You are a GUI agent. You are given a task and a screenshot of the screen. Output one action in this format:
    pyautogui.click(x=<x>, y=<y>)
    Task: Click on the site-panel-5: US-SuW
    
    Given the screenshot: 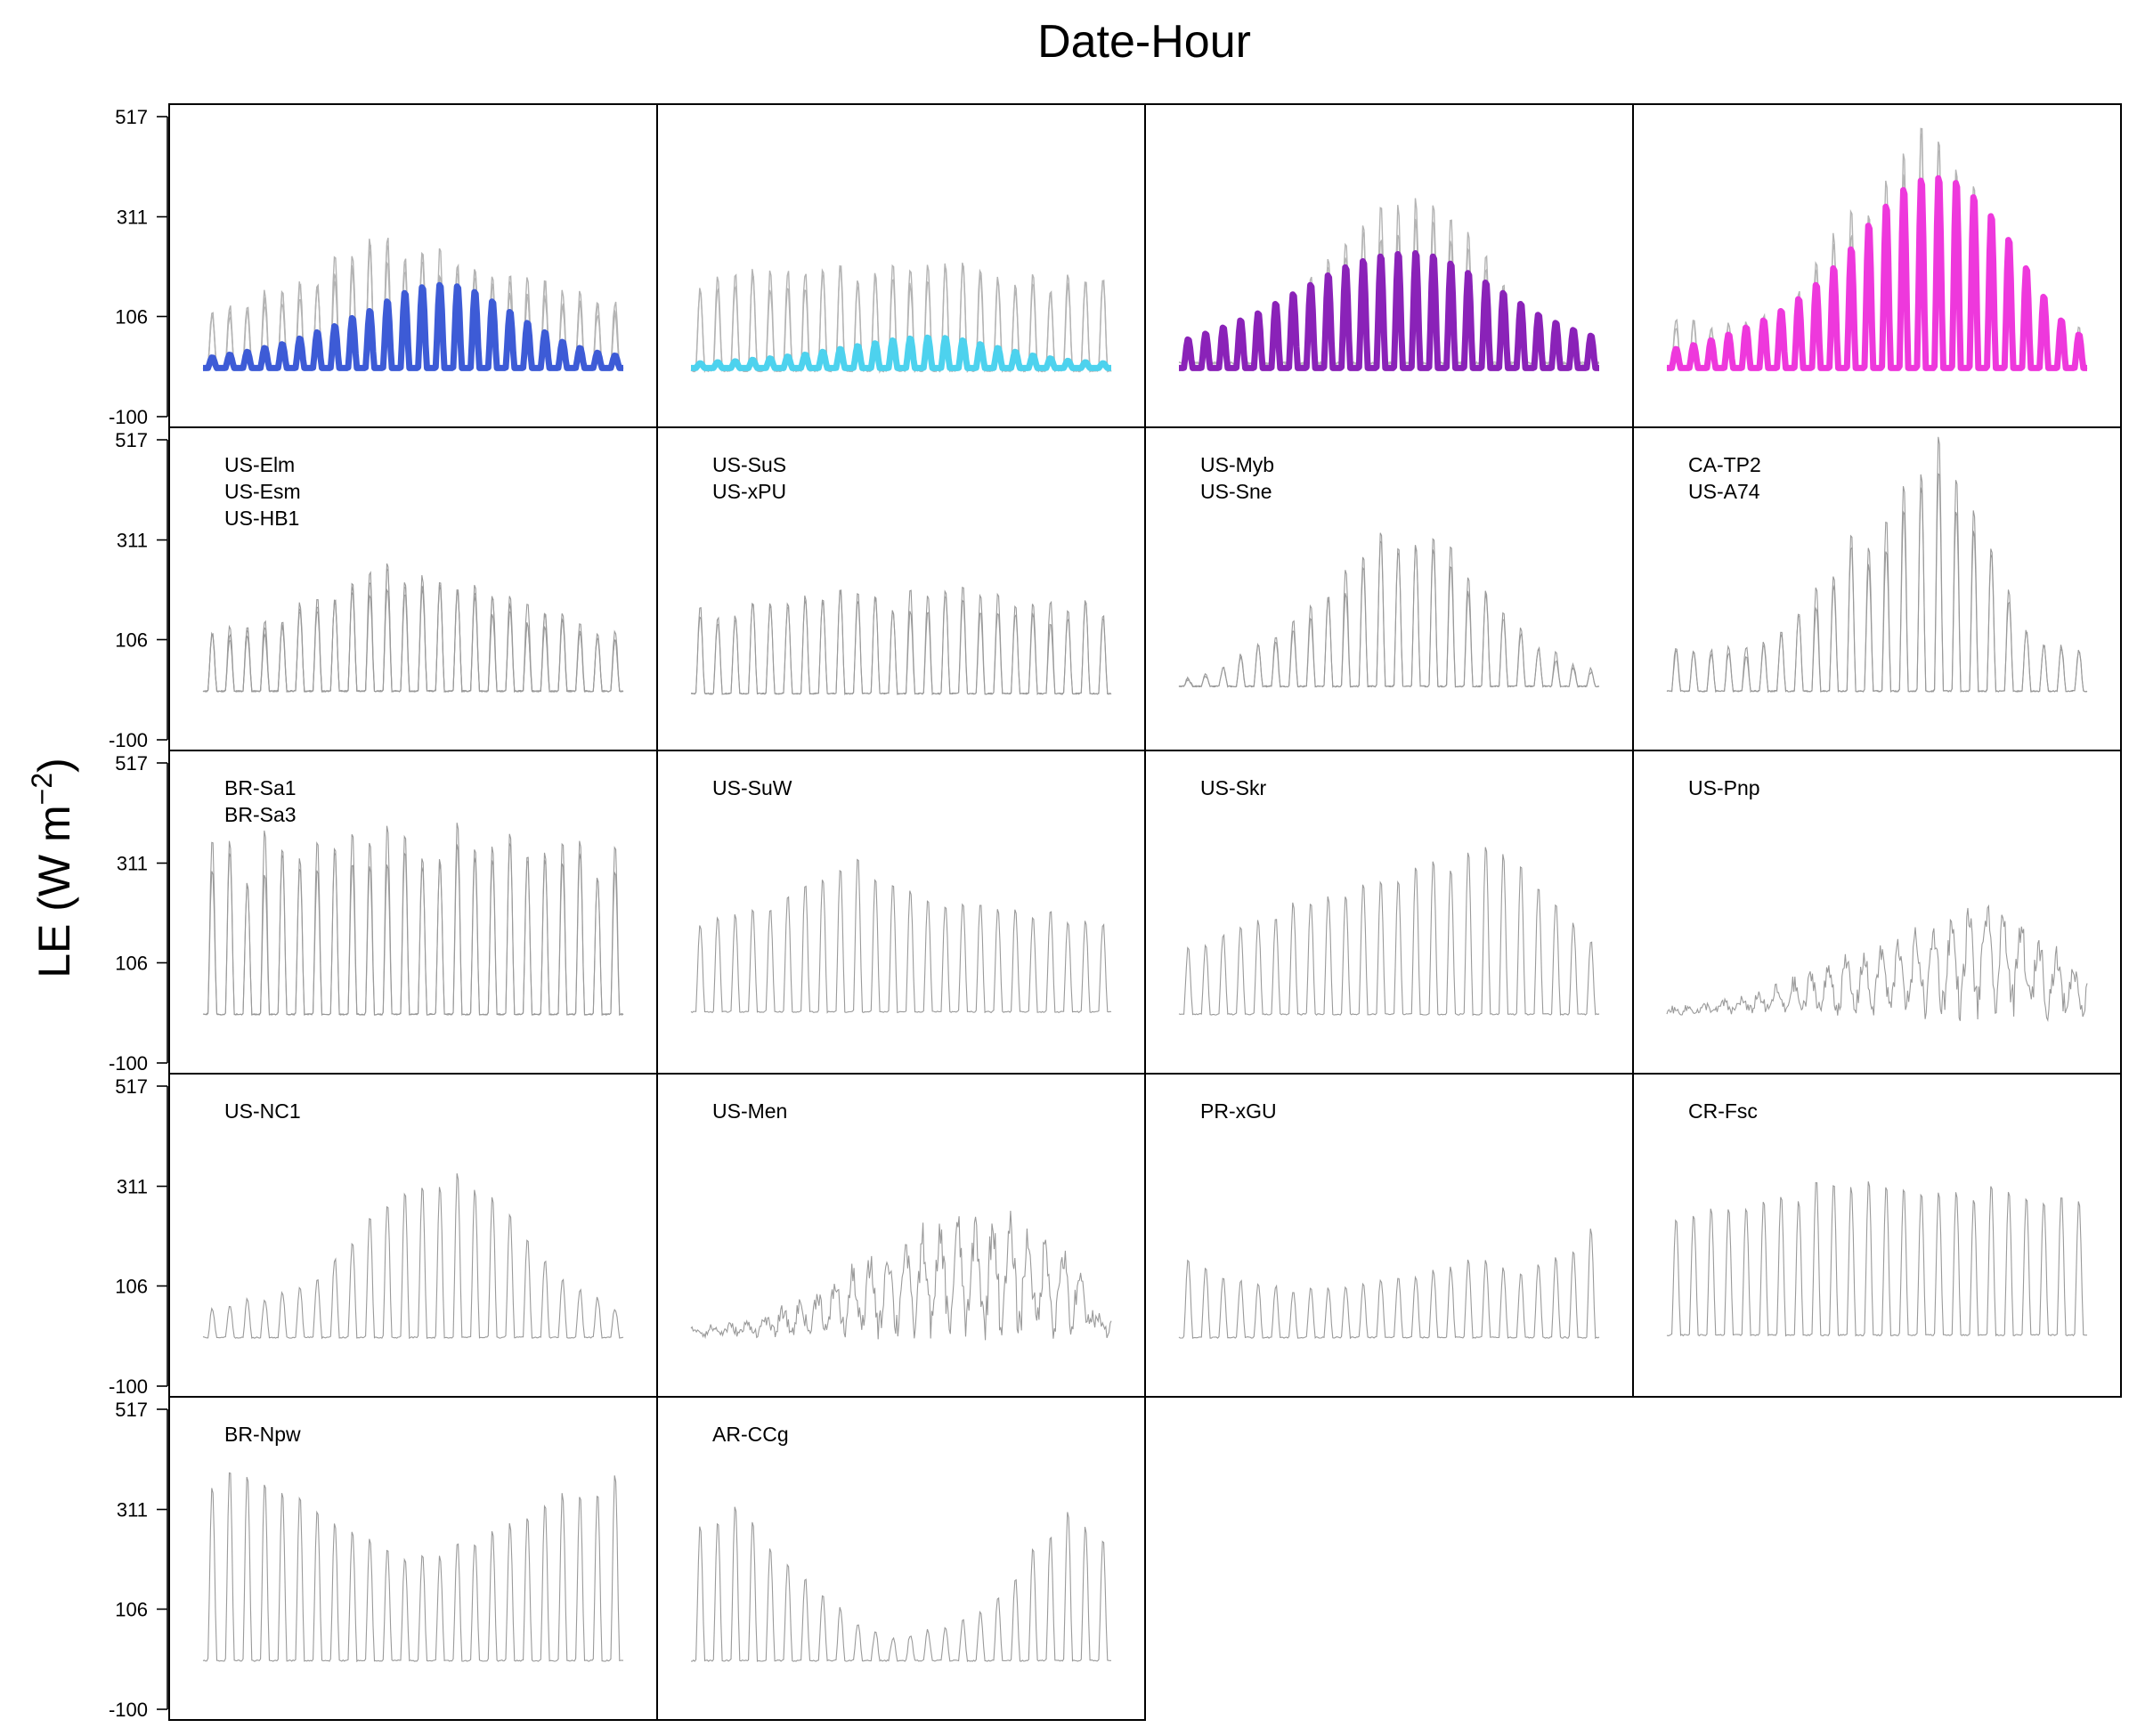 What is the action you would take?
    pyautogui.click(x=901, y=895)
    